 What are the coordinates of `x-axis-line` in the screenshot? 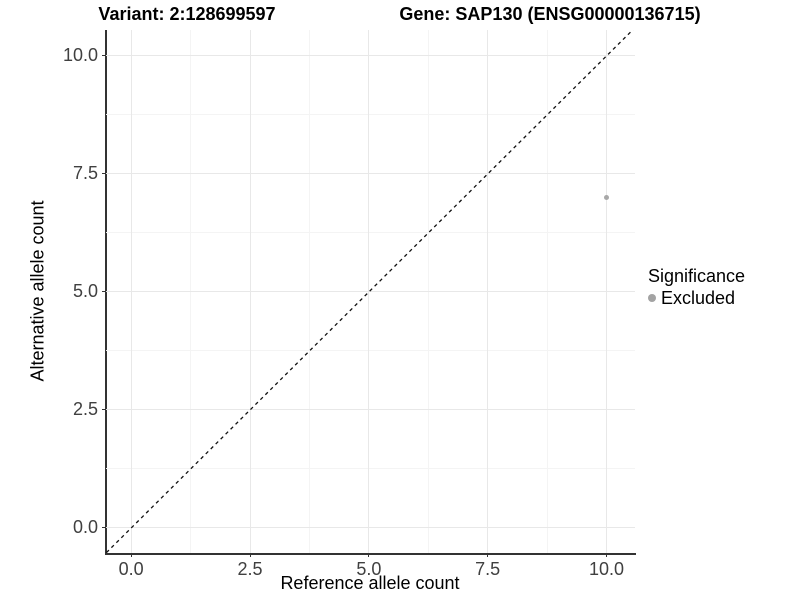 It's located at (370, 554).